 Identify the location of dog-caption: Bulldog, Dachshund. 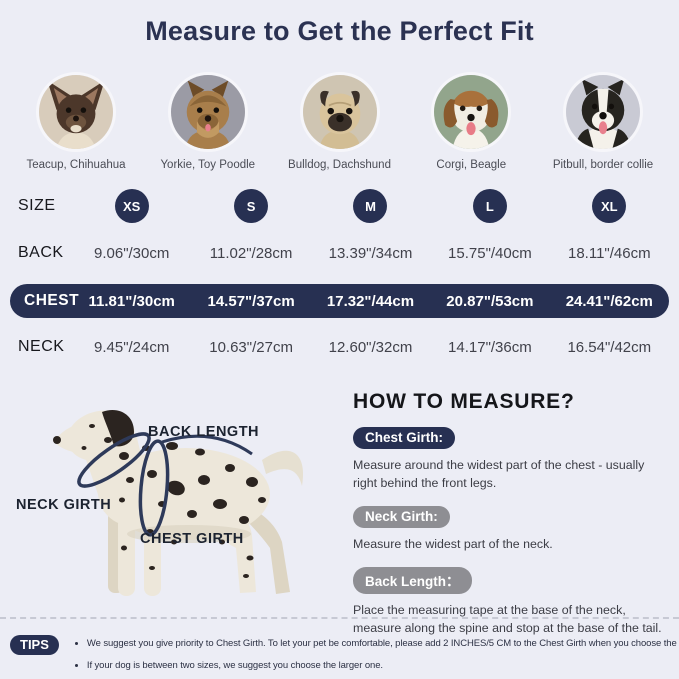
(339, 165).